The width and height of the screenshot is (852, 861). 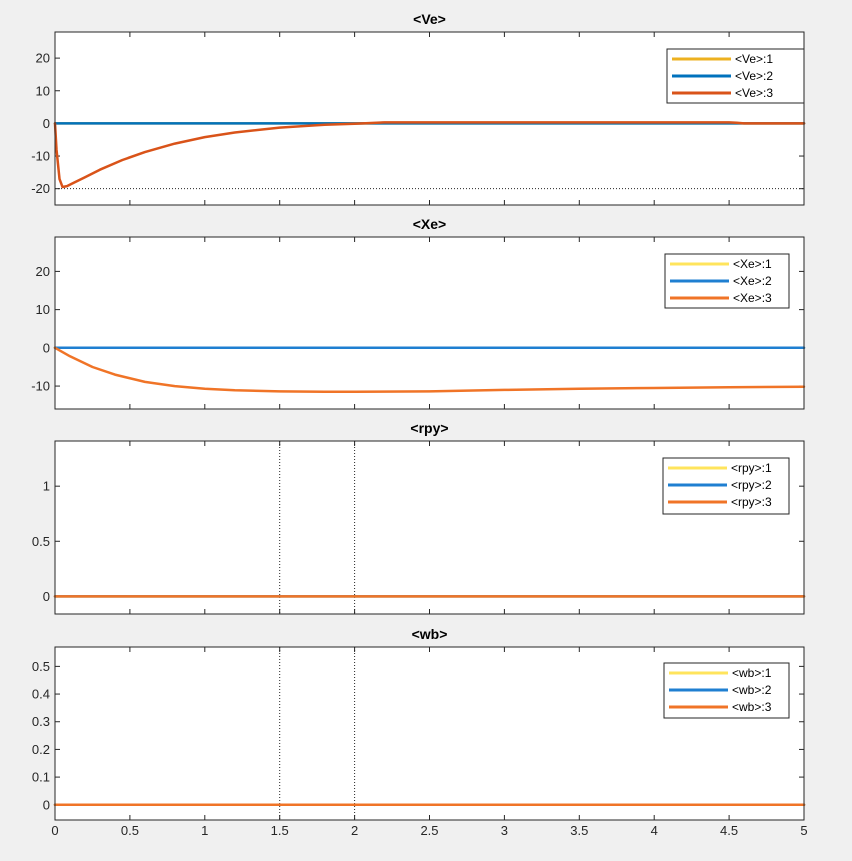 I want to click on x-tick-label: 4.5, so click(x=729, y=830).